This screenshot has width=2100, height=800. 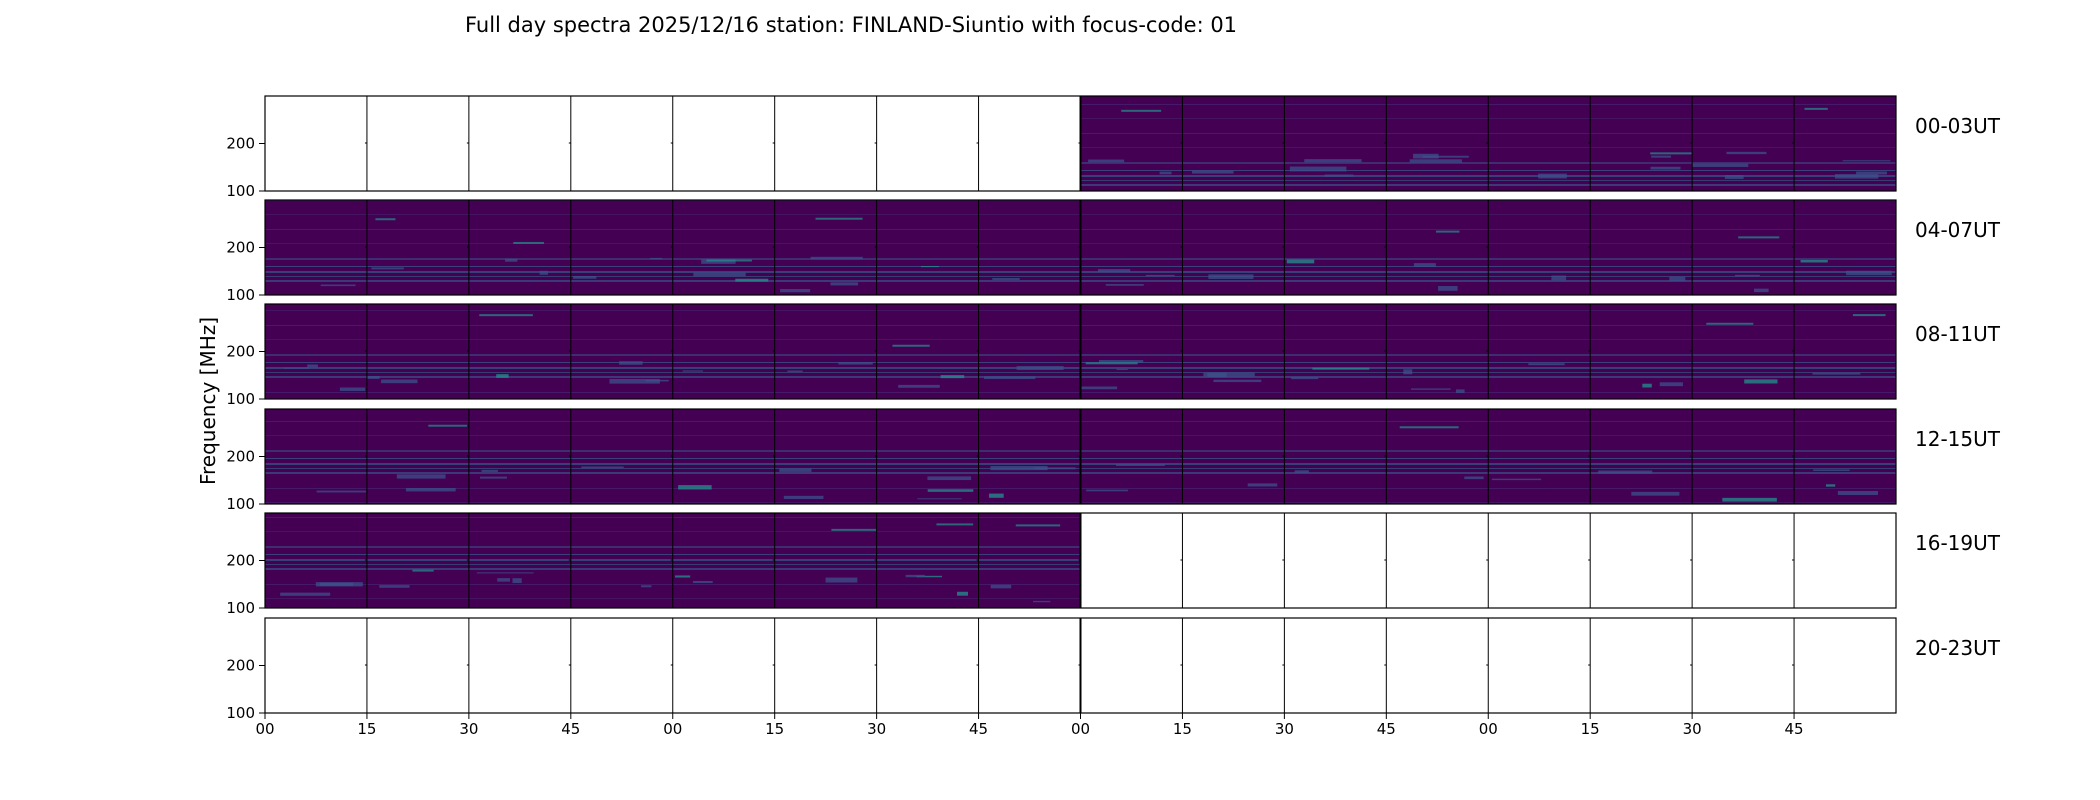 I want to click on x-tick-label: 45, so click(x=1386, y=729).